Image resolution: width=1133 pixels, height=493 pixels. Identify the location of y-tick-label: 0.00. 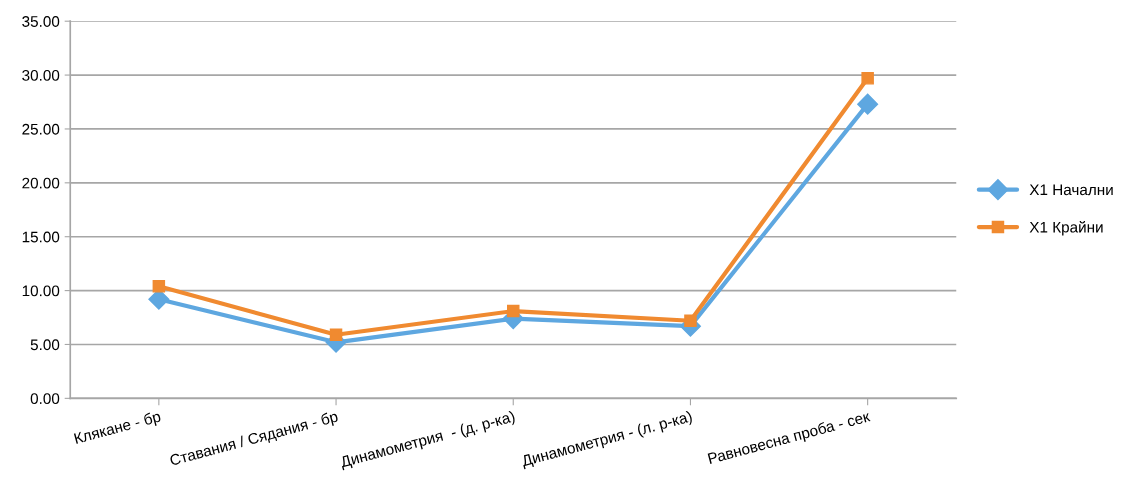
(45, 399).